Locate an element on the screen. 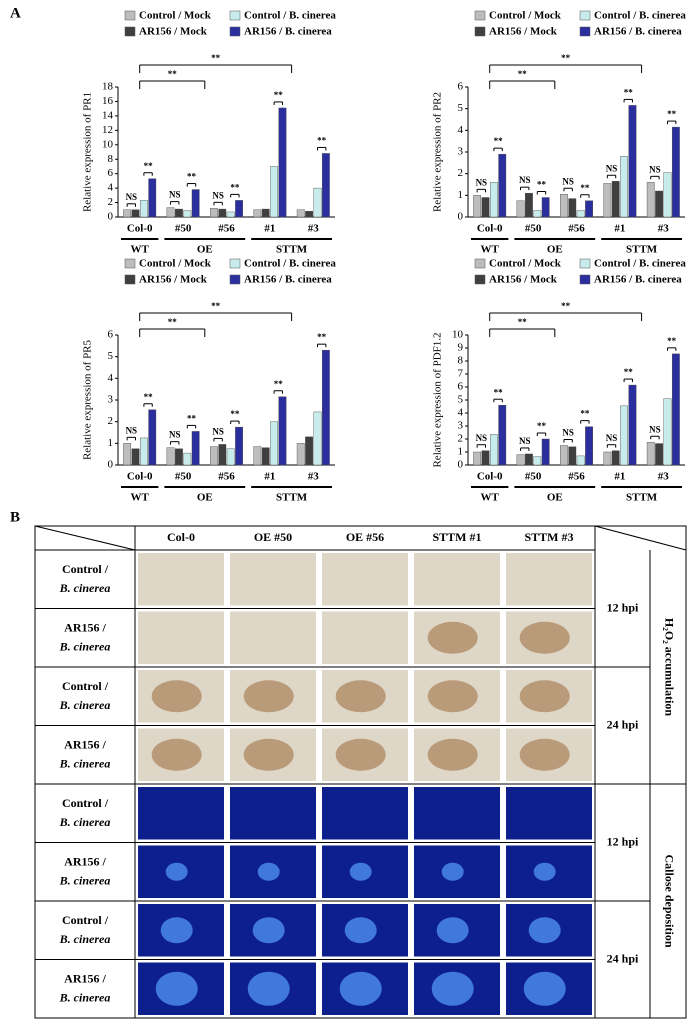  assay-label: H₂O₂ accumulation is located at coordinates (669, 667).